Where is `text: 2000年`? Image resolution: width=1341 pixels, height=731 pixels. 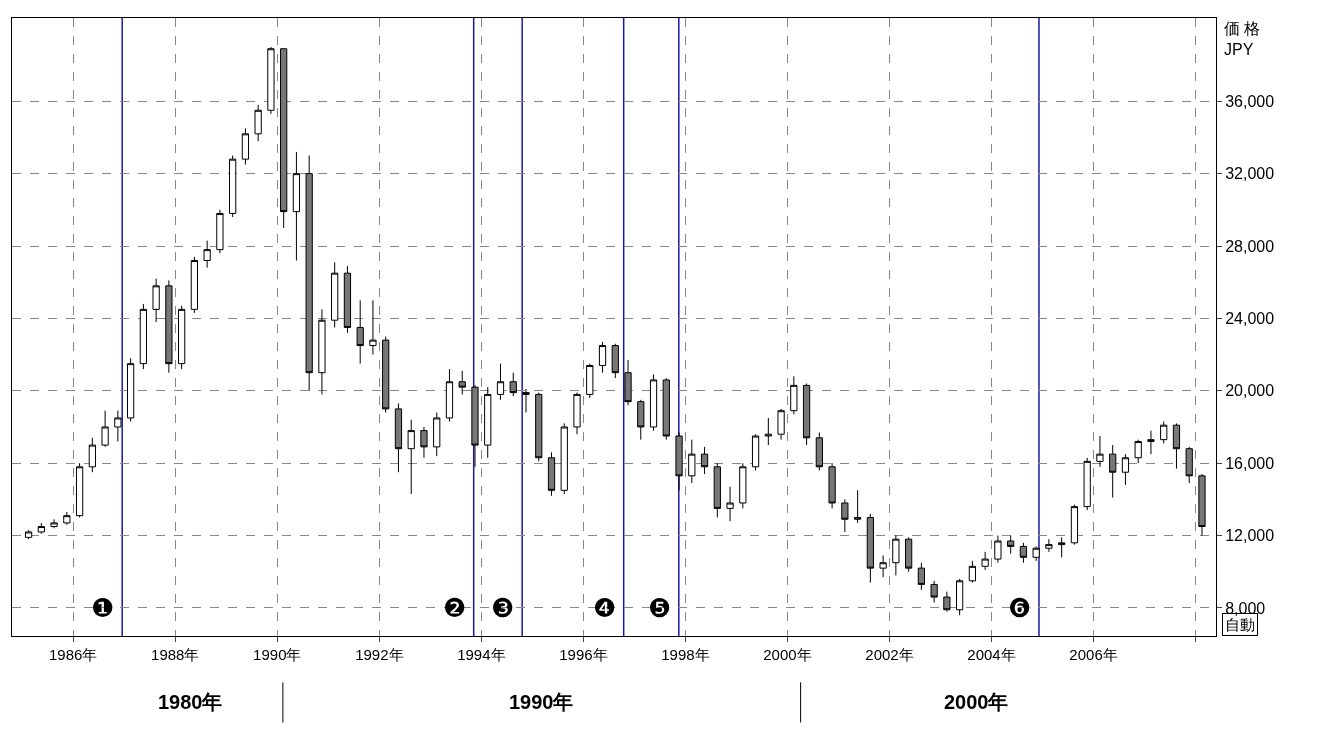
text: 2000年 is located at coordinates (976, 702).